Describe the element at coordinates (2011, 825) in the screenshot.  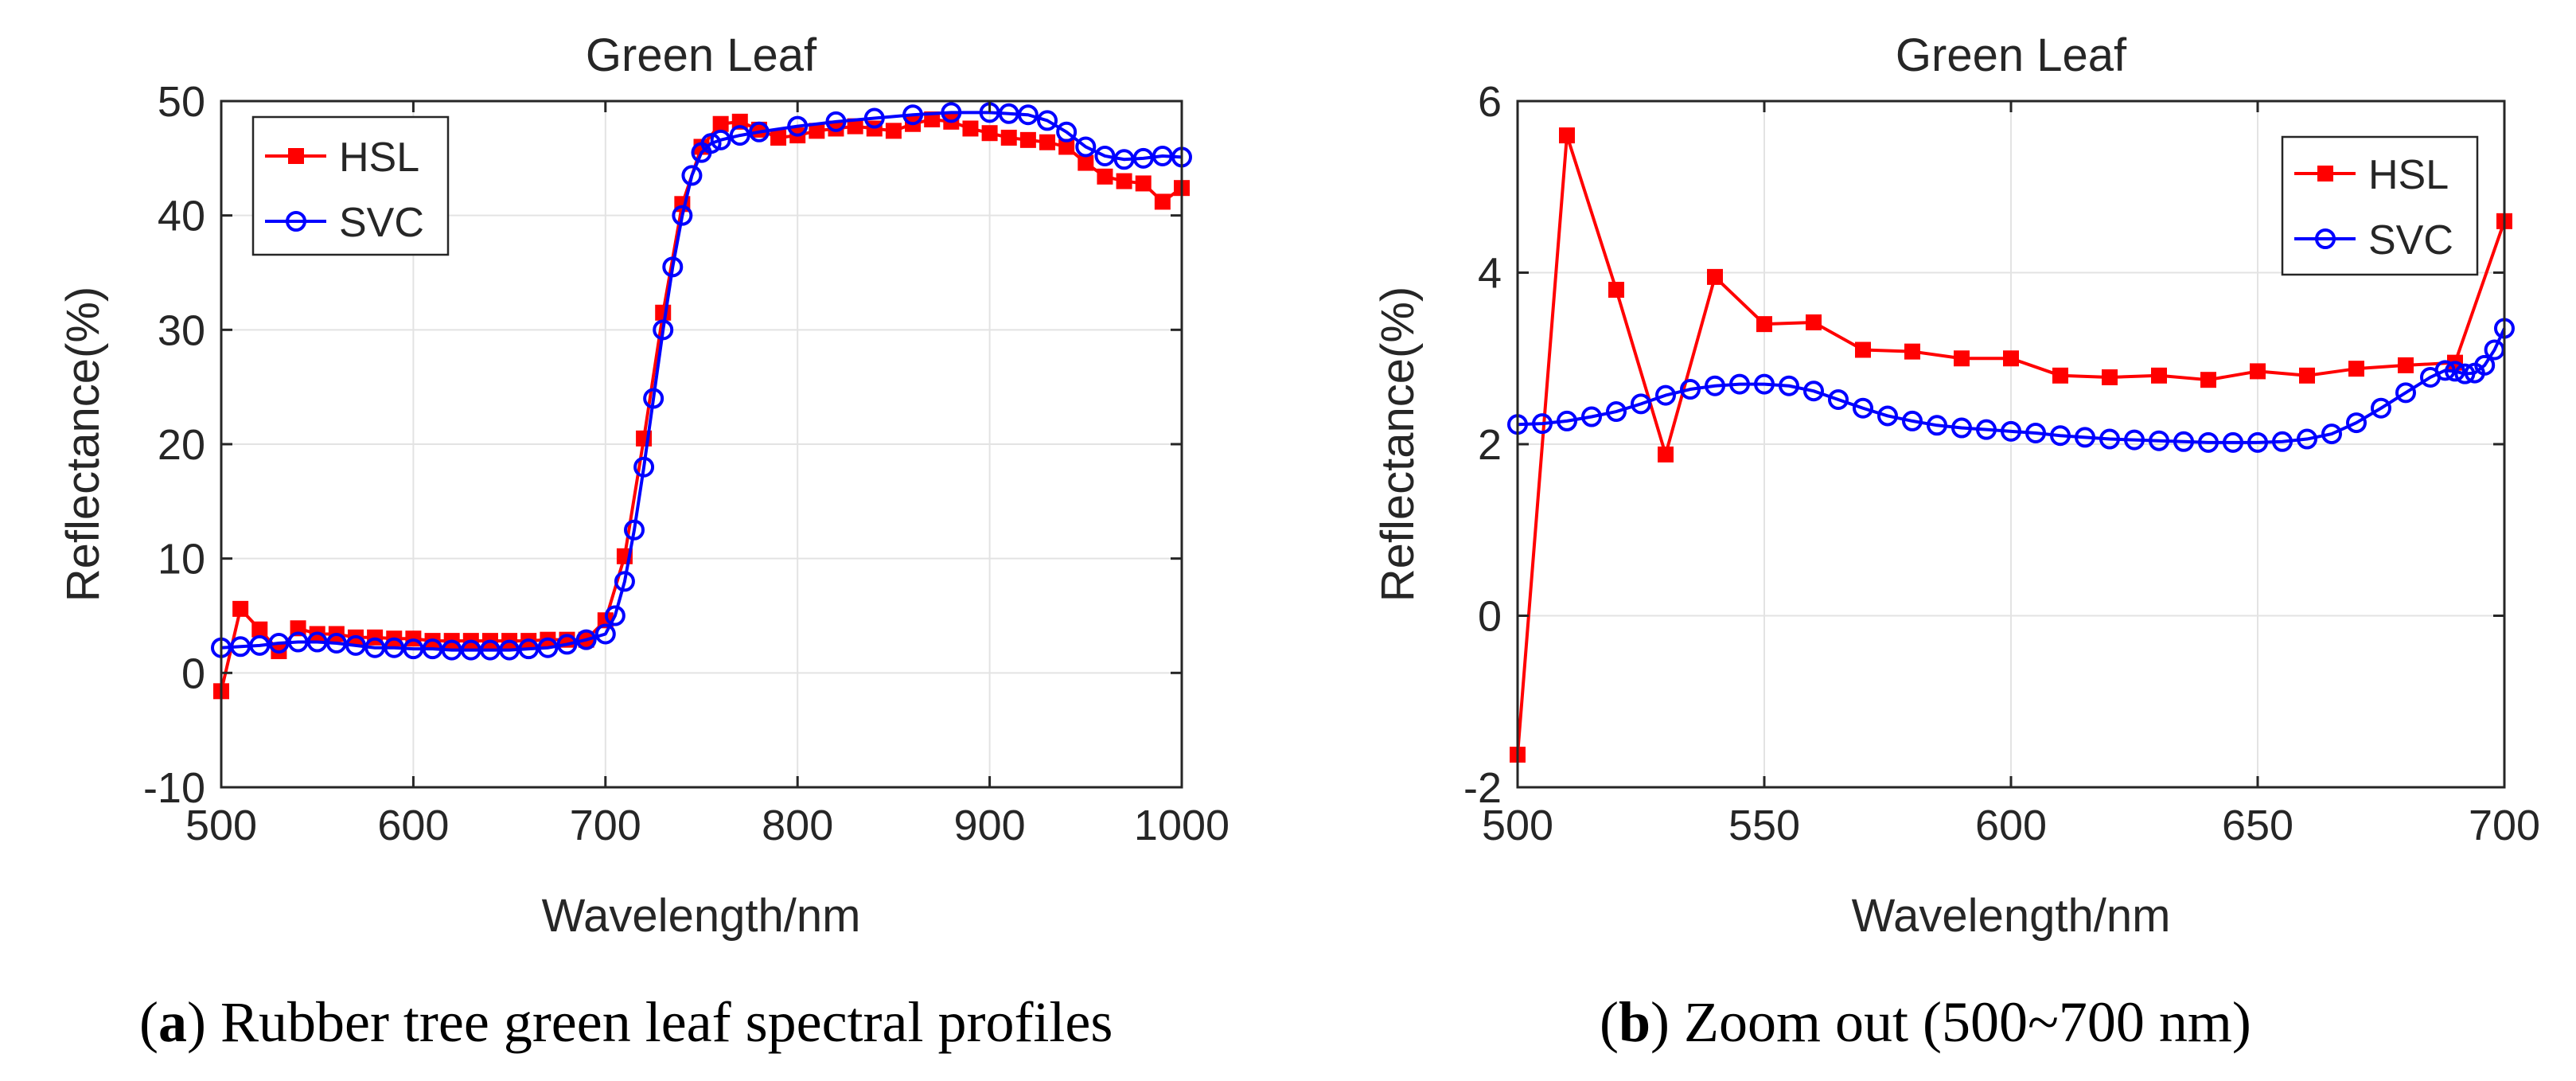
I see `chart-b-xtick-label: 600` at that location.